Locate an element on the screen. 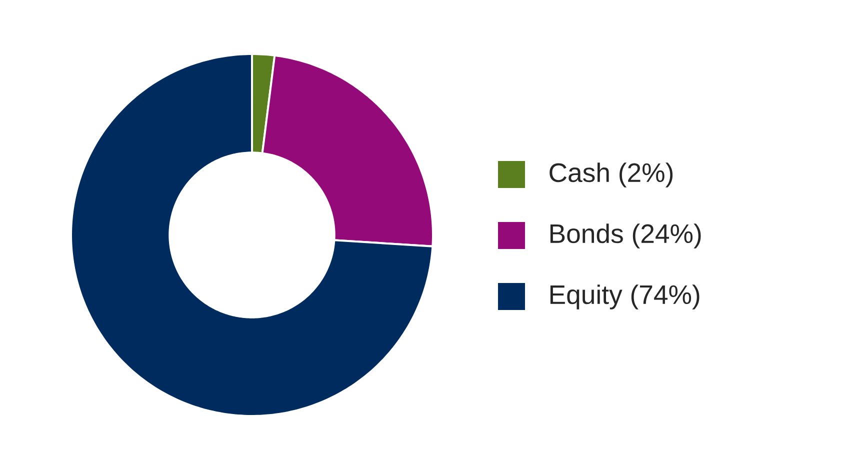  legend-label: Equity (74%) is located at coordinates (625, 297).